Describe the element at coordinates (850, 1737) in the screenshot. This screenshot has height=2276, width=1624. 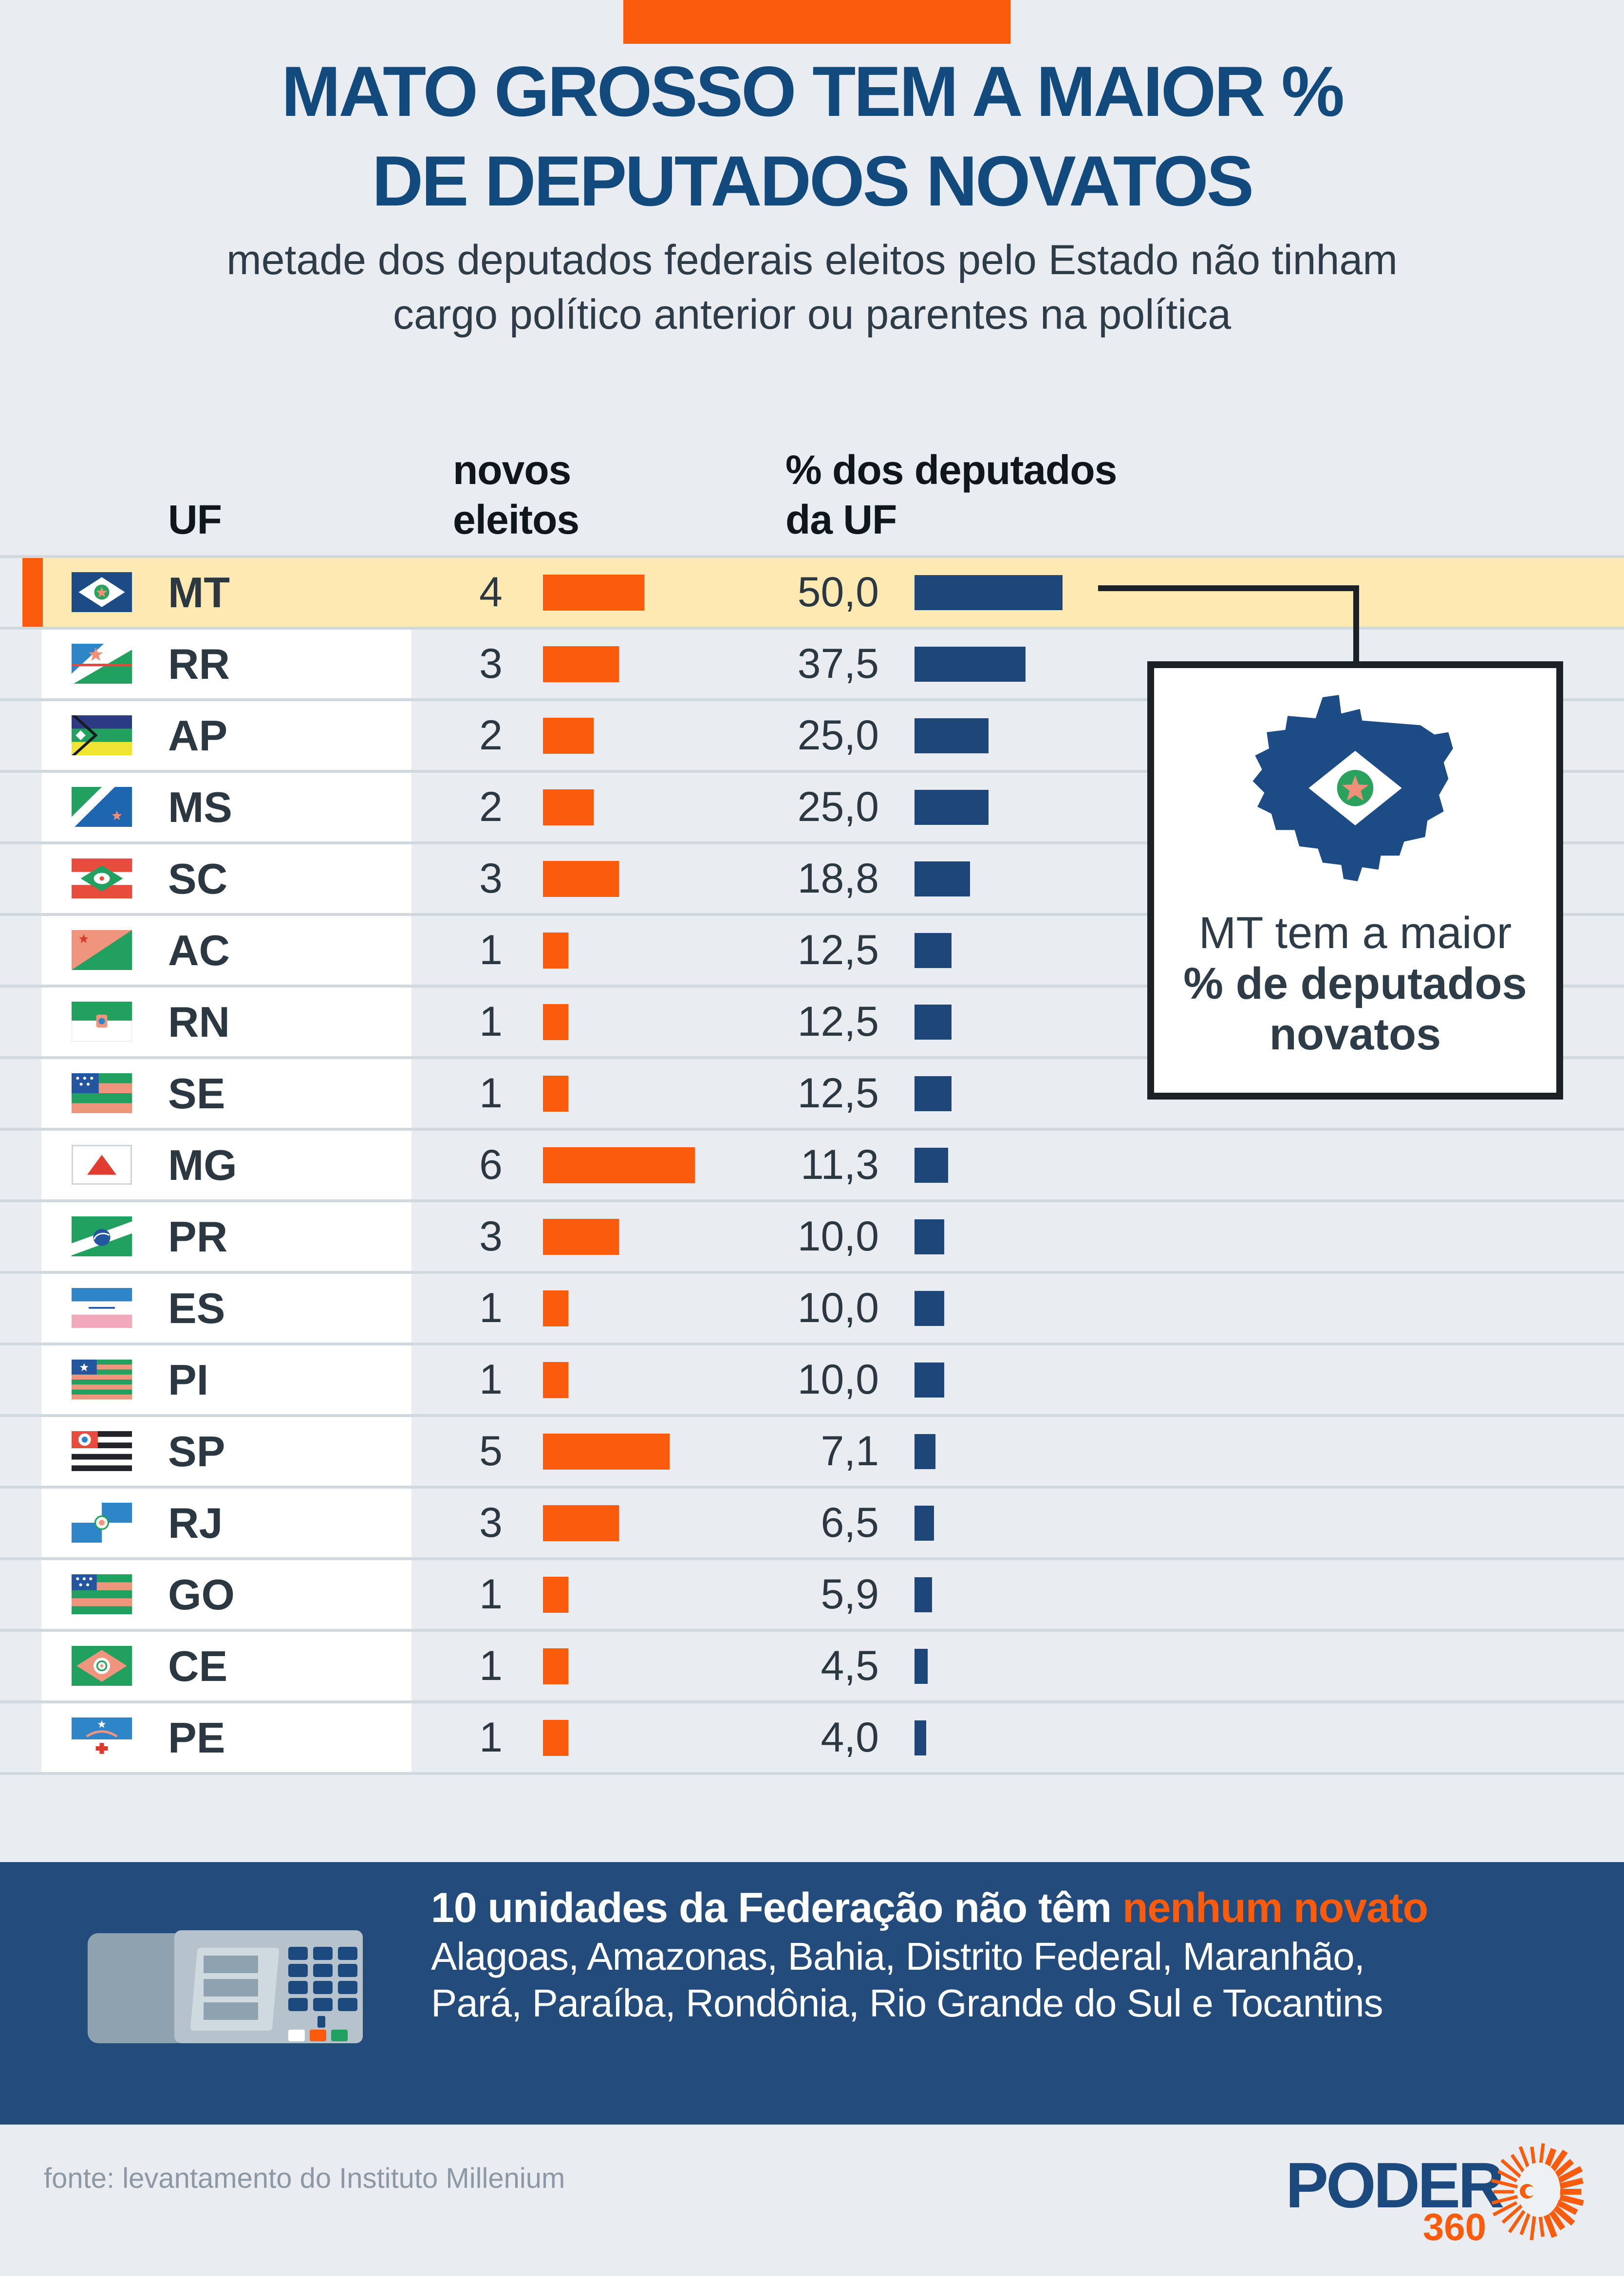
I see `pct-value: 4,0` at that location.